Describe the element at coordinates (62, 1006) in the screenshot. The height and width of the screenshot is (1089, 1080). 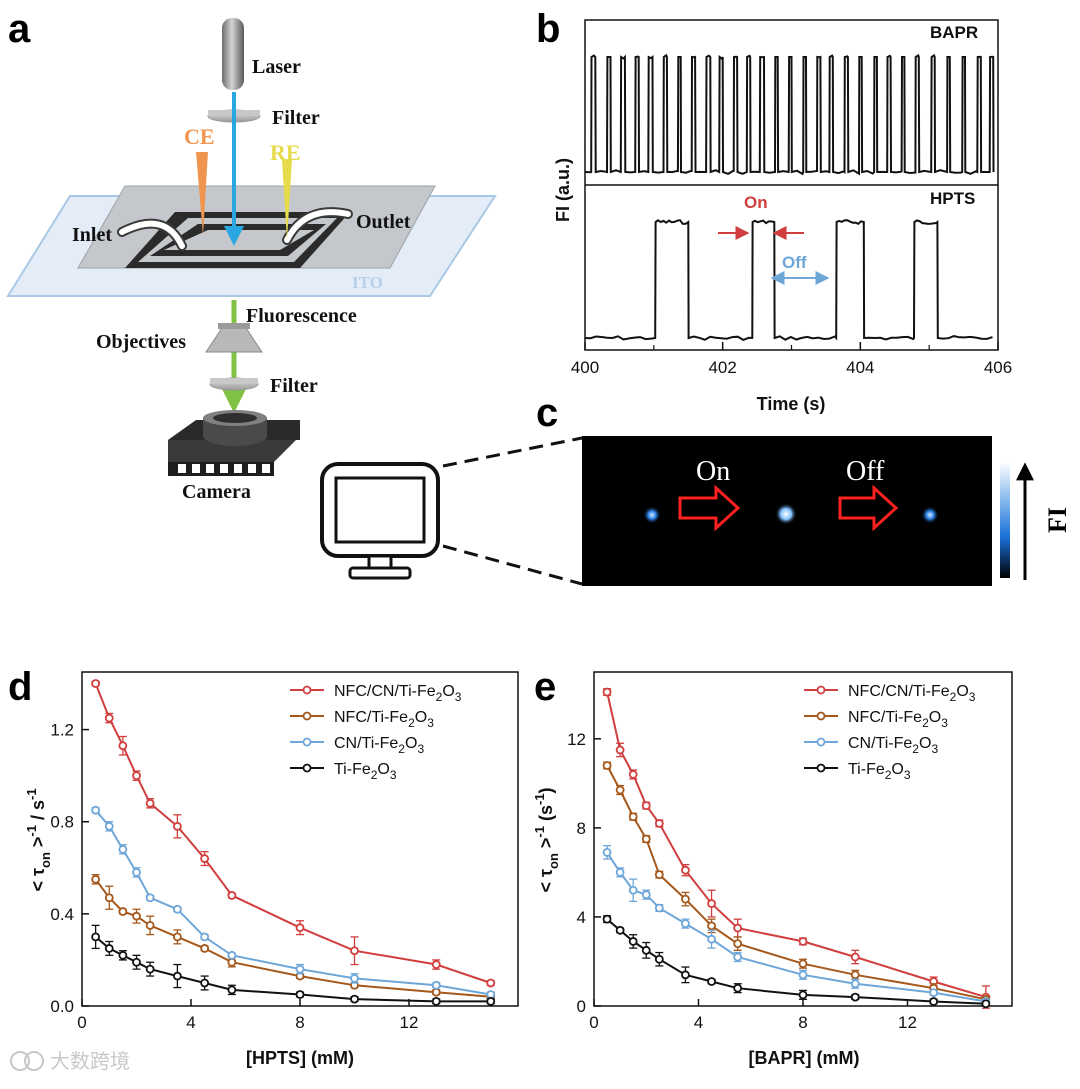
I see `y-tick-label: 0.0` at that location.